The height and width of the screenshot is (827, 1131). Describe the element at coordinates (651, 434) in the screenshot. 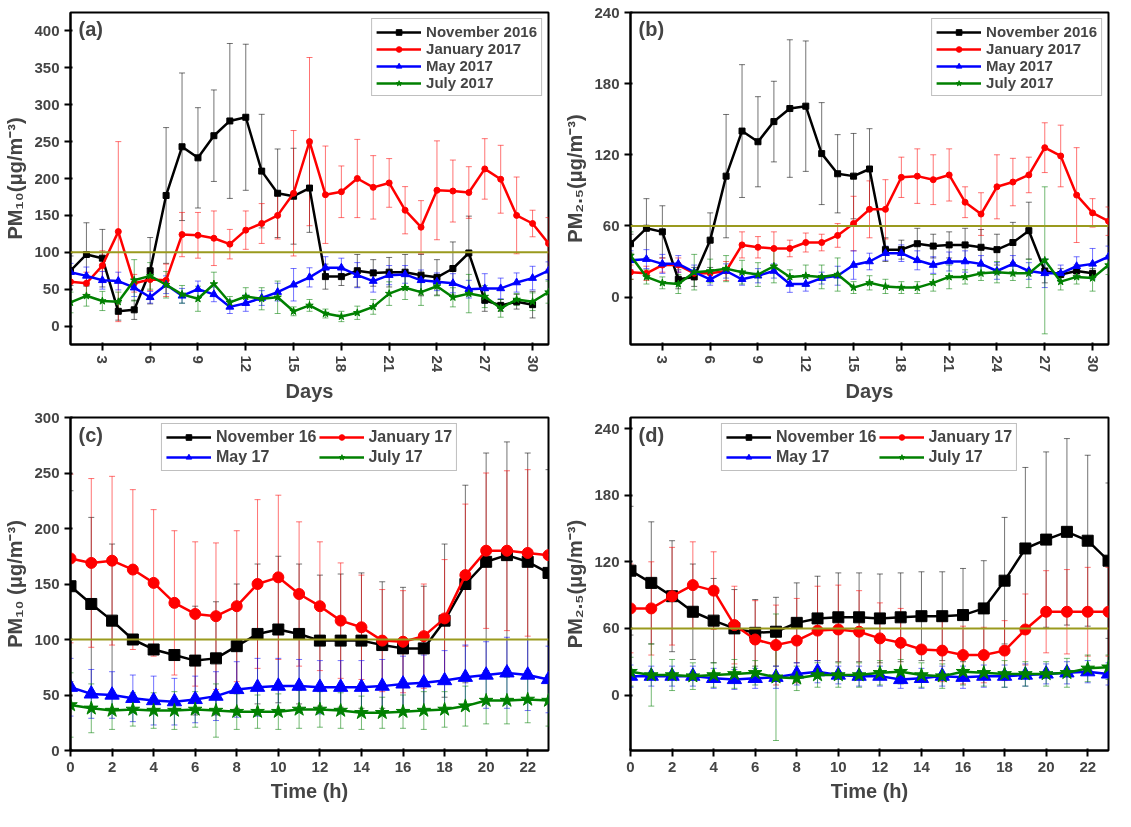

I see `annotation: (d)` at that location.